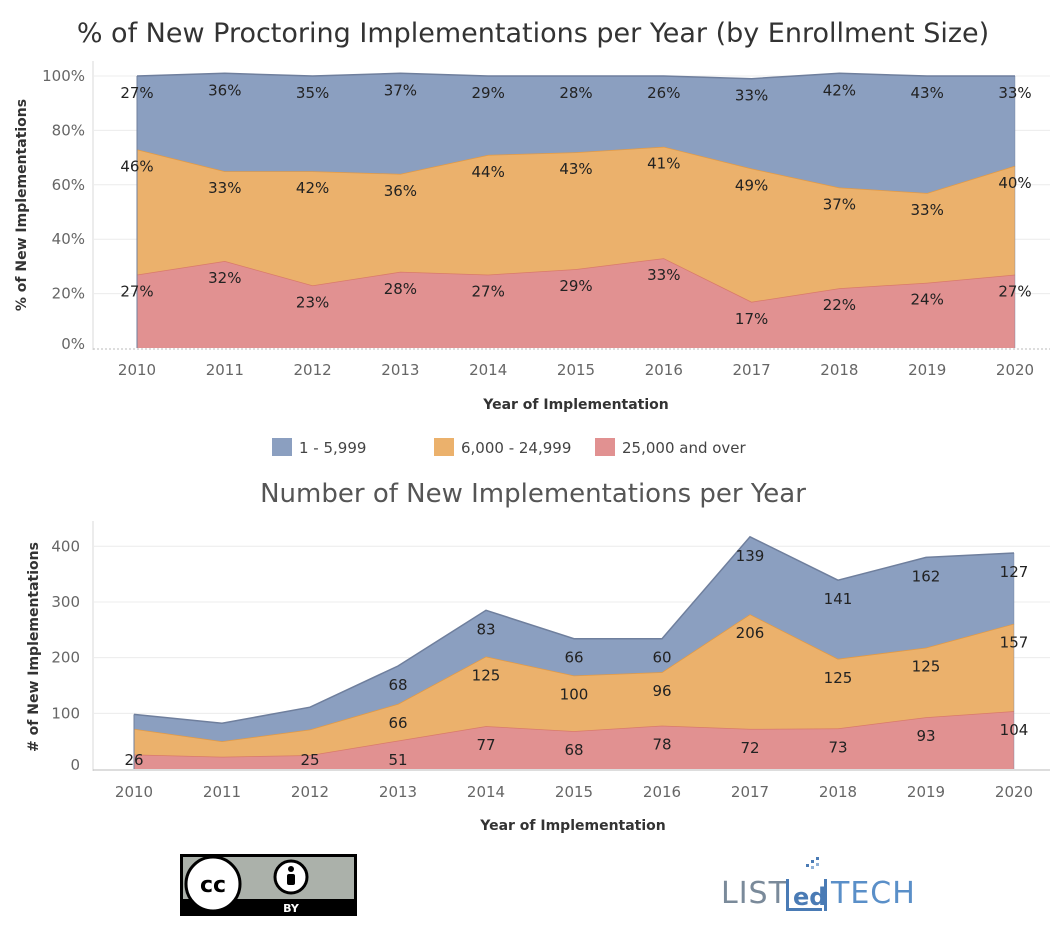 The width and height of the screenshot is (1050, 929). I want to click on data-label: 60, so click(661, 658).